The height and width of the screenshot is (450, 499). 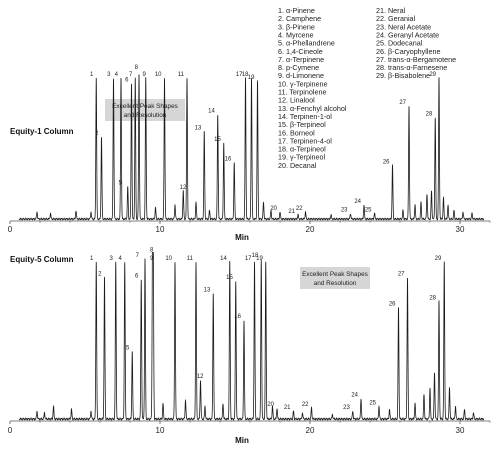 I want to click on legend-item: 11. Terpinolene, so click(x=302, y=92).